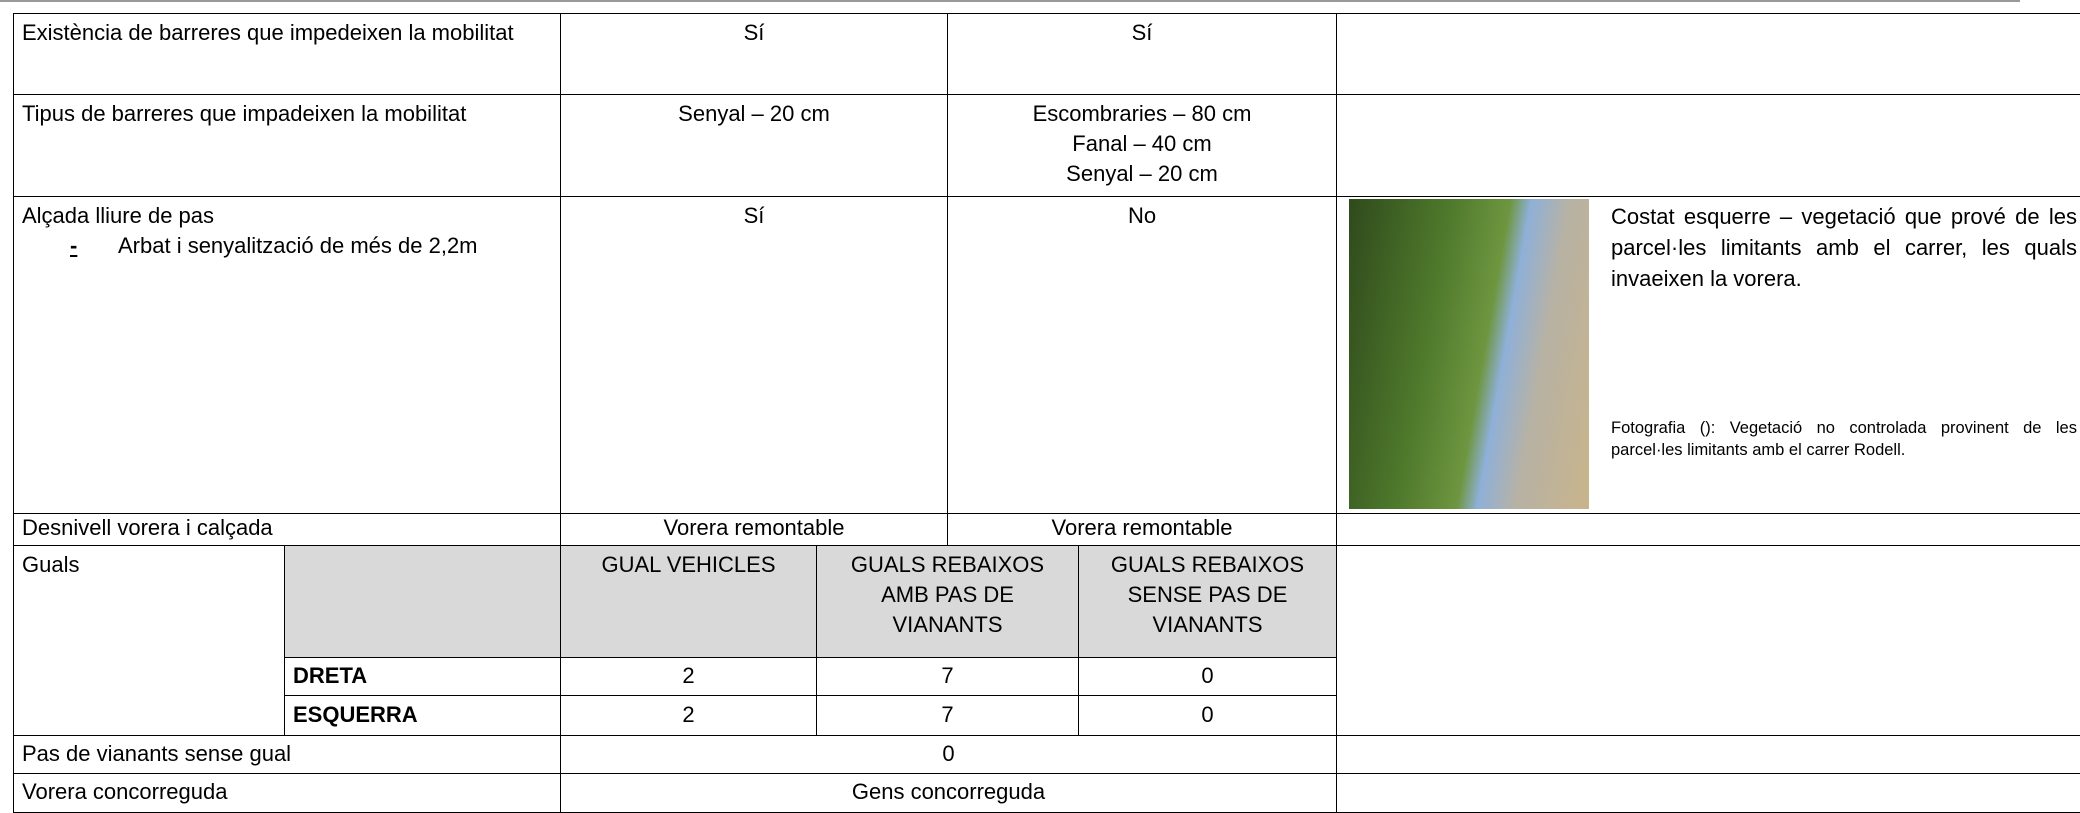 The height and width of the screenshot is (813, 2080). I want to click on row-label: Desnivell vorera i calçada, so click(287, 529).